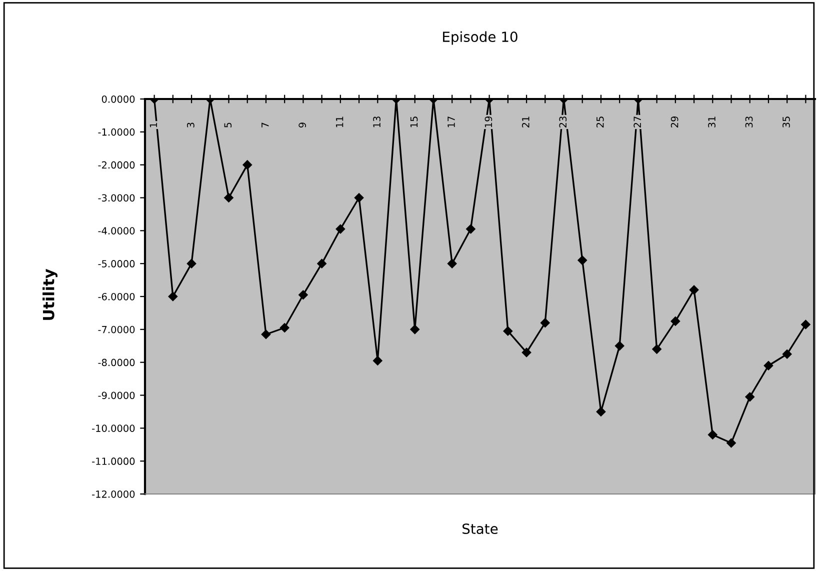  What do you see at coordinates (116, 362) in the screenshot?
I see `y-tick-label: -8.0000` at bounding box center [116, 362].